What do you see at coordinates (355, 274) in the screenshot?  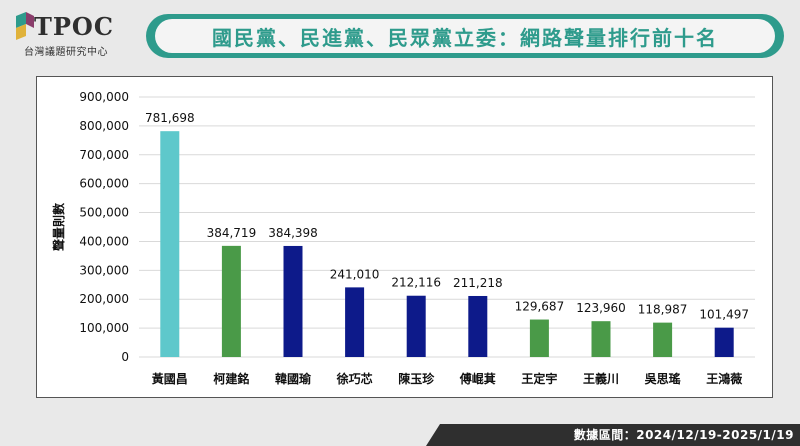 I see `data-label: 241,010` at bounding box center [355, 274].